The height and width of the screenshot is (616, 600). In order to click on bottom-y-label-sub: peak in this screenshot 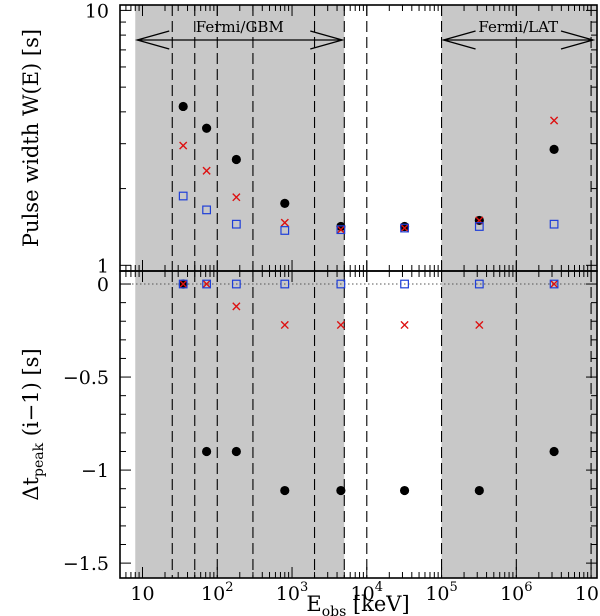, I will do `click(39, 459)`.